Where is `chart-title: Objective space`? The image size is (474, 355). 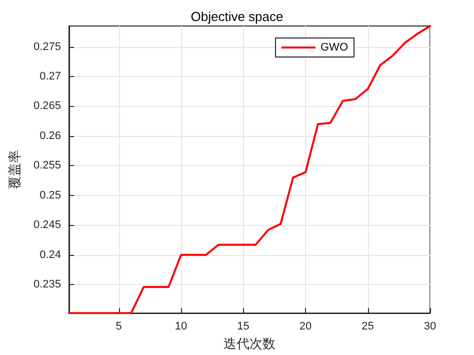
chart-title: Objective space is located at coordinates (237, 16).